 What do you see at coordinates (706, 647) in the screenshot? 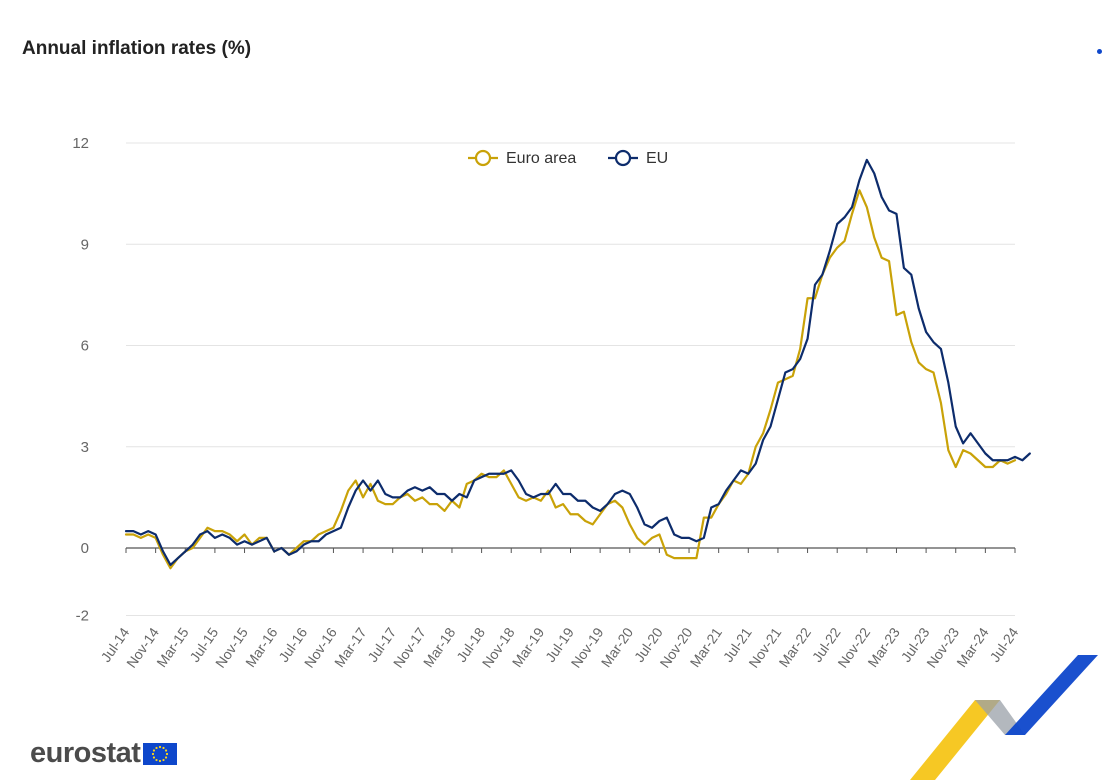
I see `x-tick-label: Mar-21` at bounding box center [706, 647].